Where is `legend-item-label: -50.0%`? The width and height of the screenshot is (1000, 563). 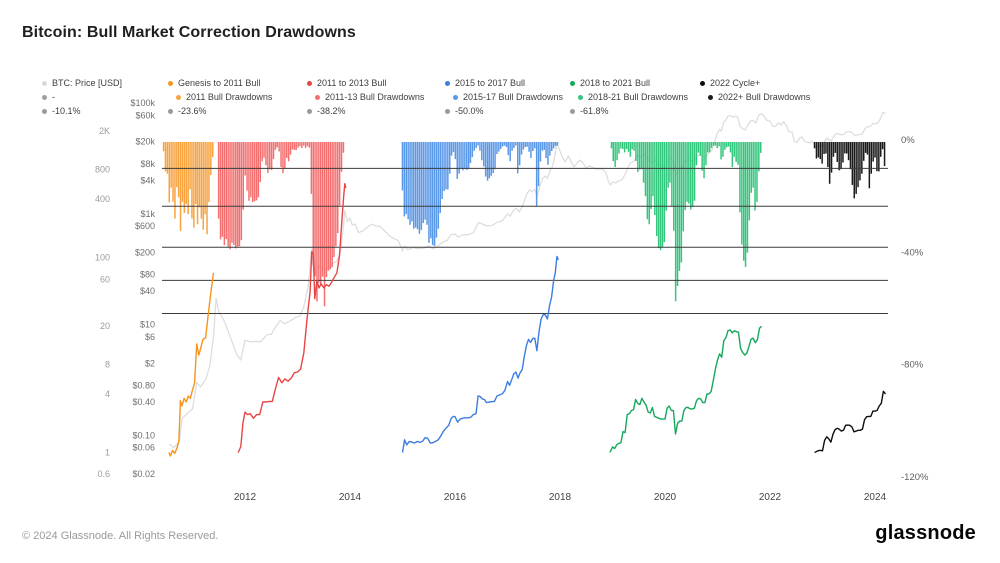 legend-item-label: -50.0% is located at coordinates (469, 111).